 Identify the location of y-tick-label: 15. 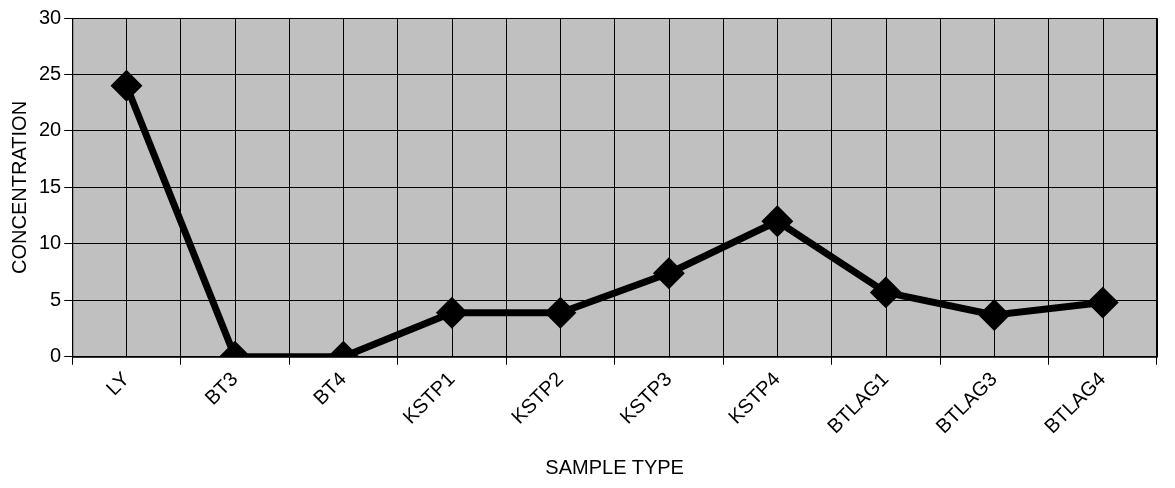
(50, 185).